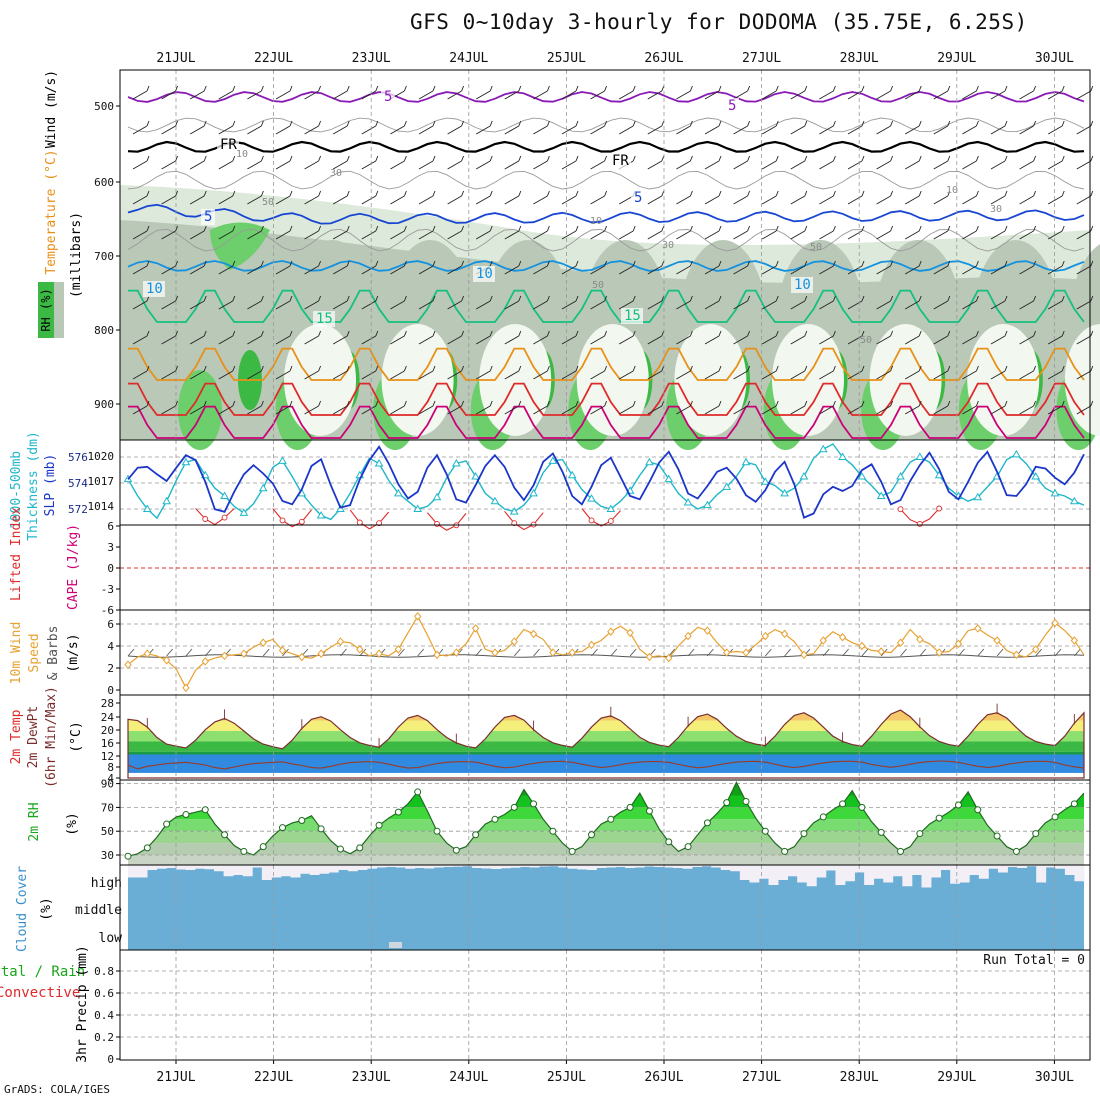 The height and width of the screenshot is (1100, 1100). What do you see at coordinates (73, 652) in the screenshot?
I see `ylabel-wind-units-part: (m/s)` at bounding box center [73, 652].